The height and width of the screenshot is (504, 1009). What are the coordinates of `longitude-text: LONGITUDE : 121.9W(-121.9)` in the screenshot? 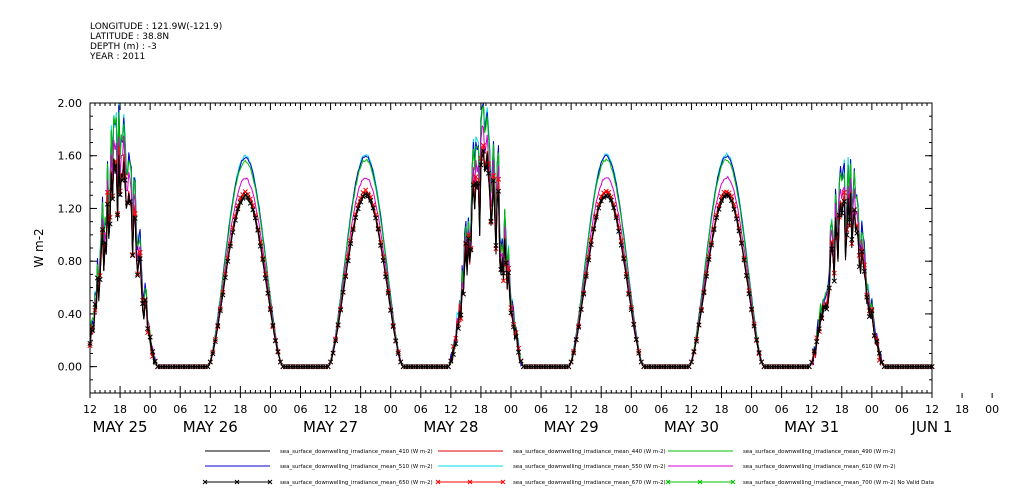 It's located at (156, 27).